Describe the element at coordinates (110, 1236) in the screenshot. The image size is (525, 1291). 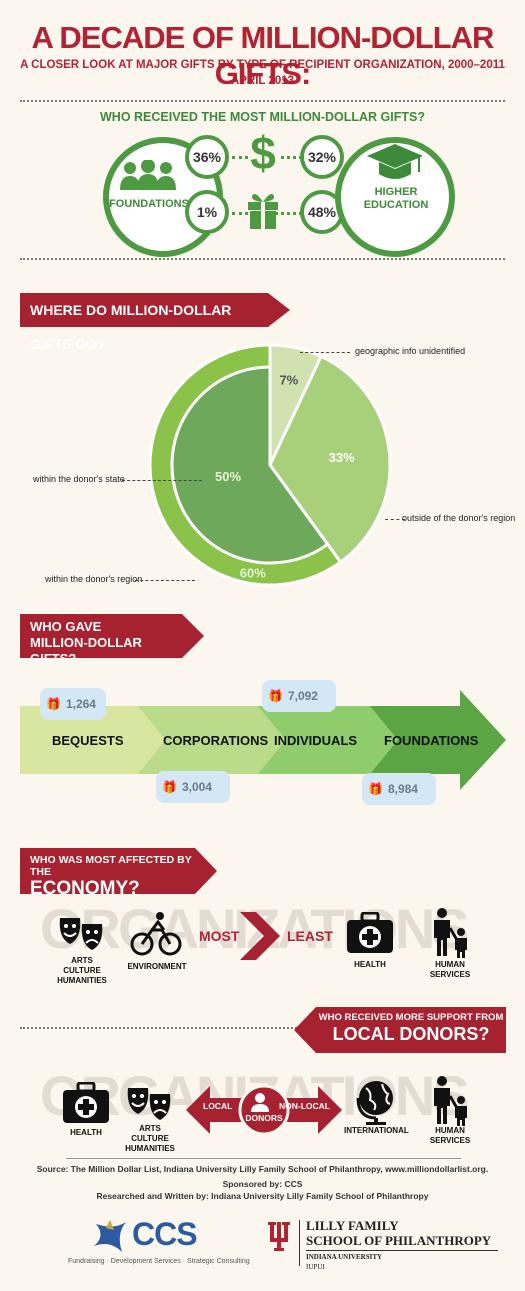
I see `ccs-logo-icon` at that location.